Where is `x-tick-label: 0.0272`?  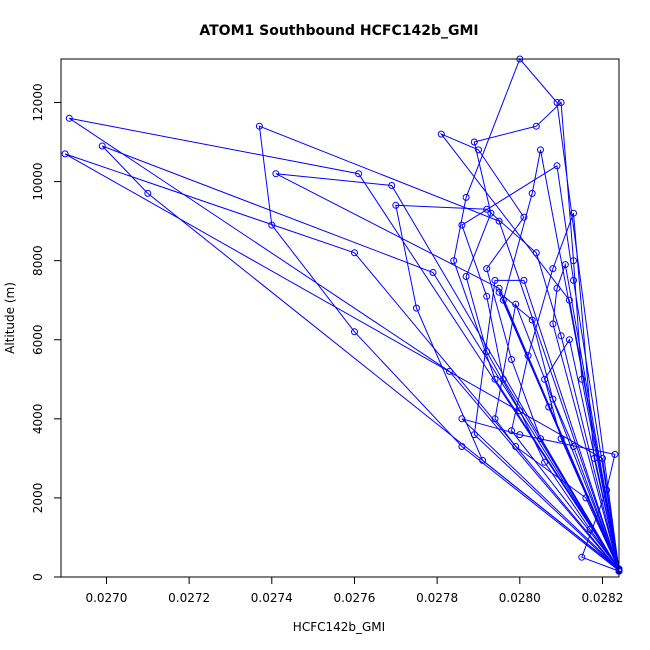
x-tick-label: 0.0272 is located at coordinates (189, 598).